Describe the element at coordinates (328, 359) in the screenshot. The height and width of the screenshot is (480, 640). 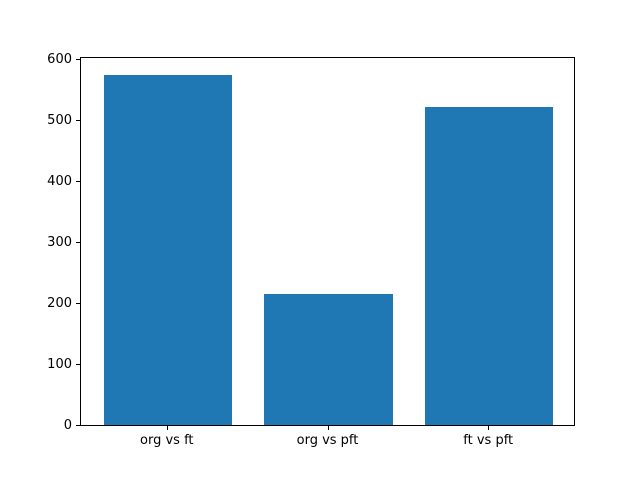
I see `bar-org-vs-pft` at that location.